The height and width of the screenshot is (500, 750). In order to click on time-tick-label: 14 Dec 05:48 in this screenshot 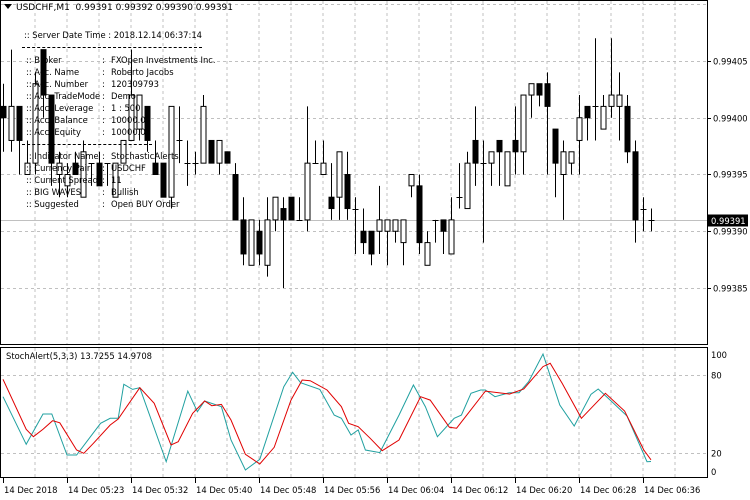, I will do `click(288, 490)`.